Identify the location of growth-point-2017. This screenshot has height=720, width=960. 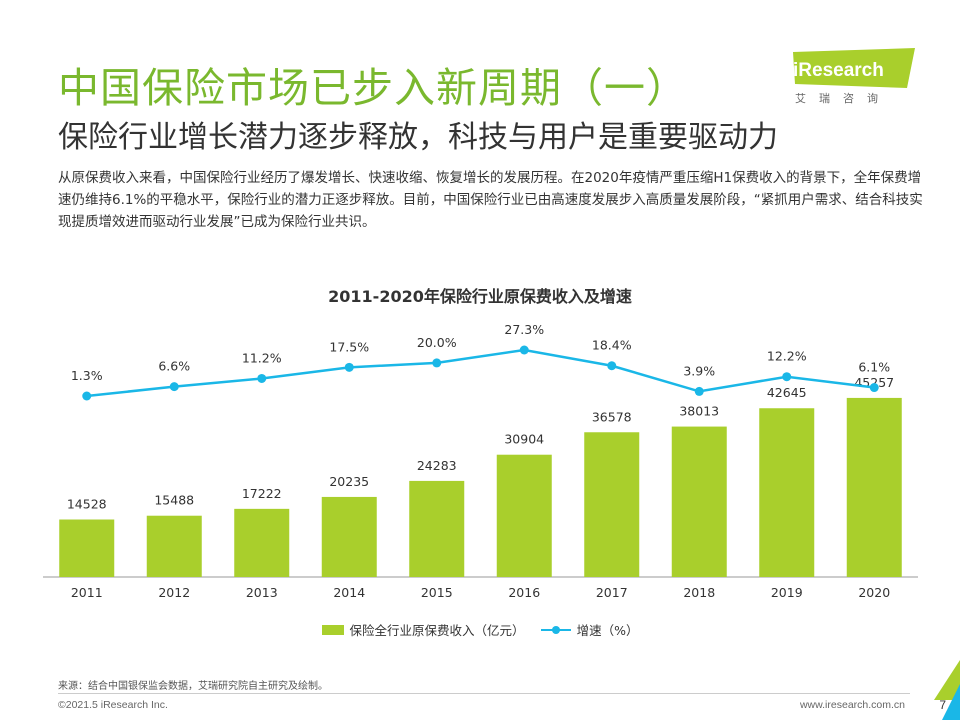
(612, 366).